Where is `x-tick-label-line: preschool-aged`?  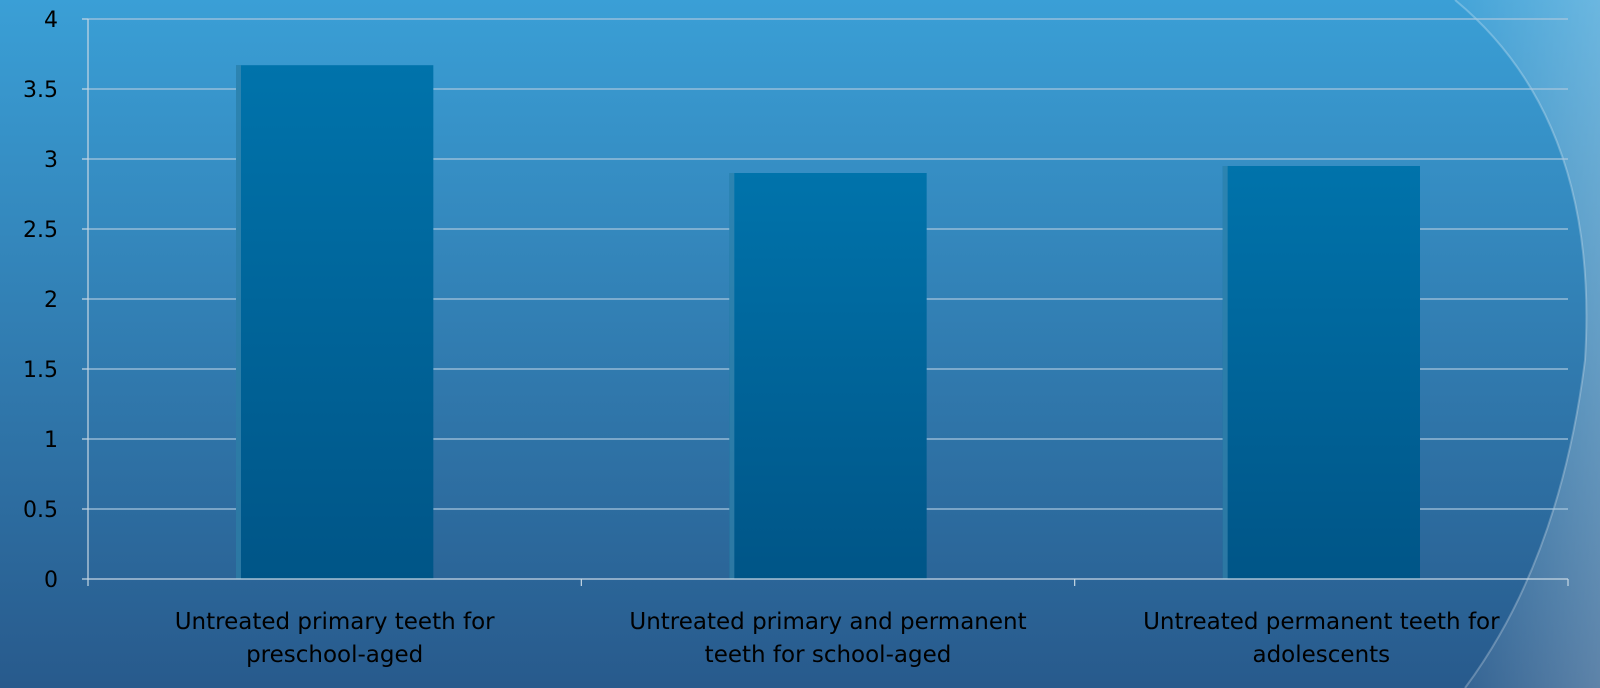 x-tick-label-line: preschool-aged is located at coordinates (334, 655).